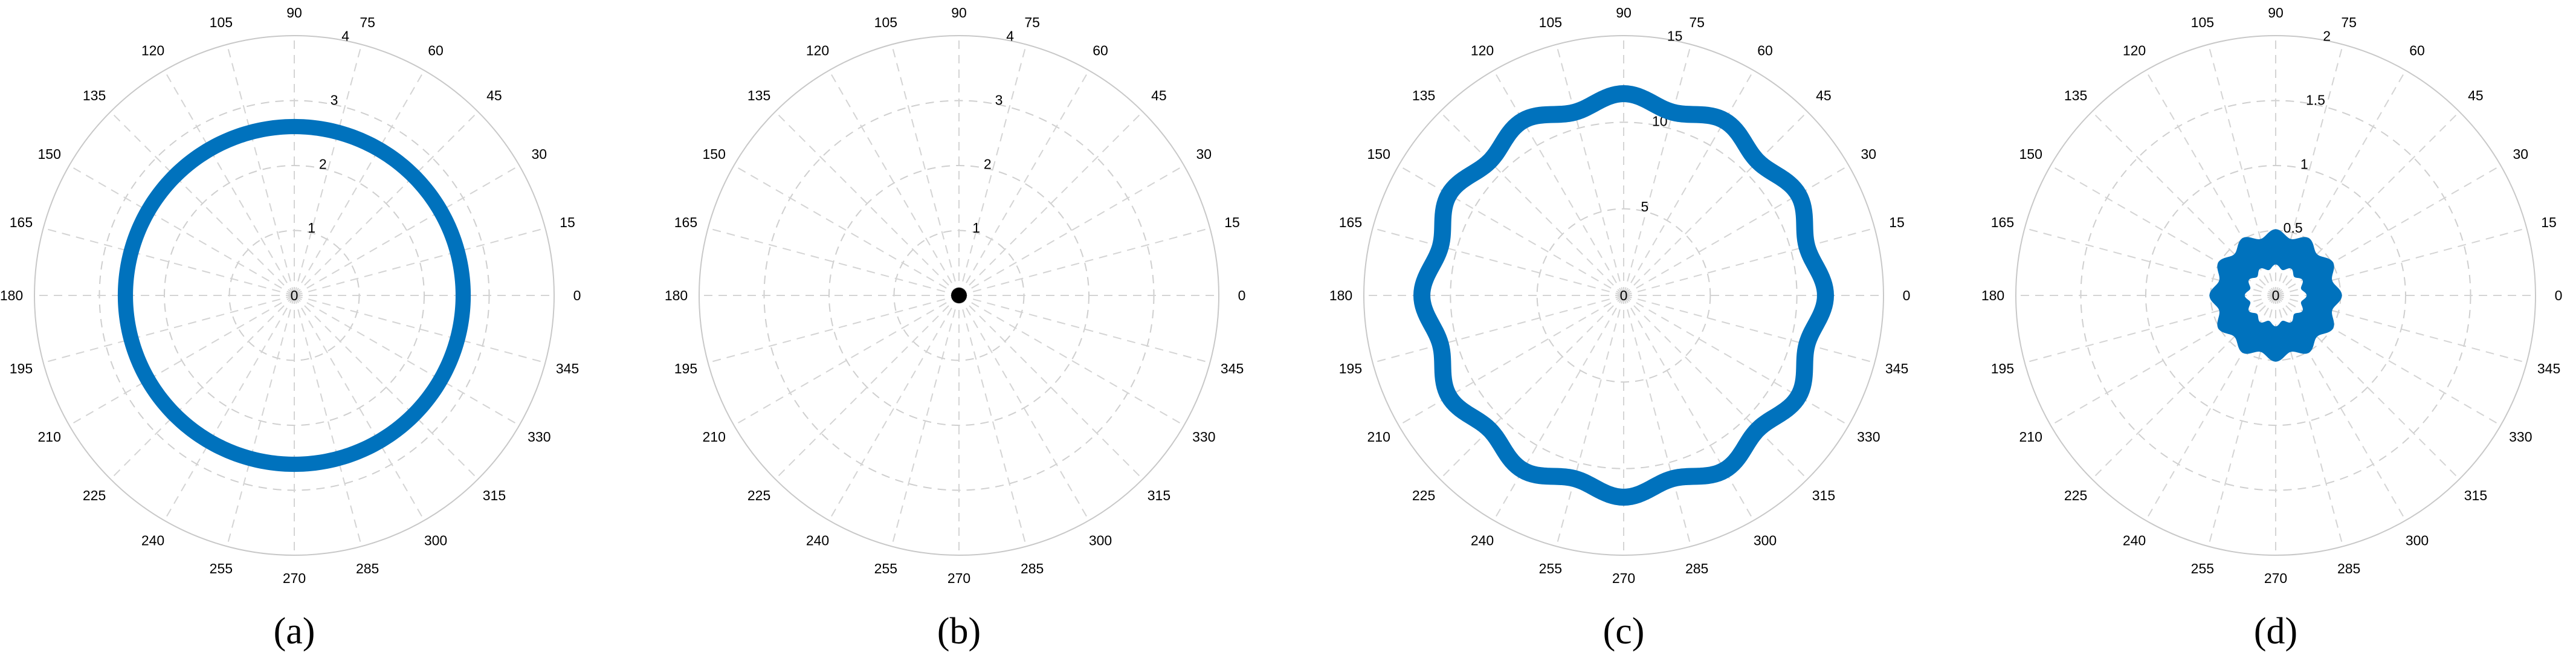  Describe the element at coordinates (312, 228) in the screenshot. I see `r-tick-label: 1` at that location.